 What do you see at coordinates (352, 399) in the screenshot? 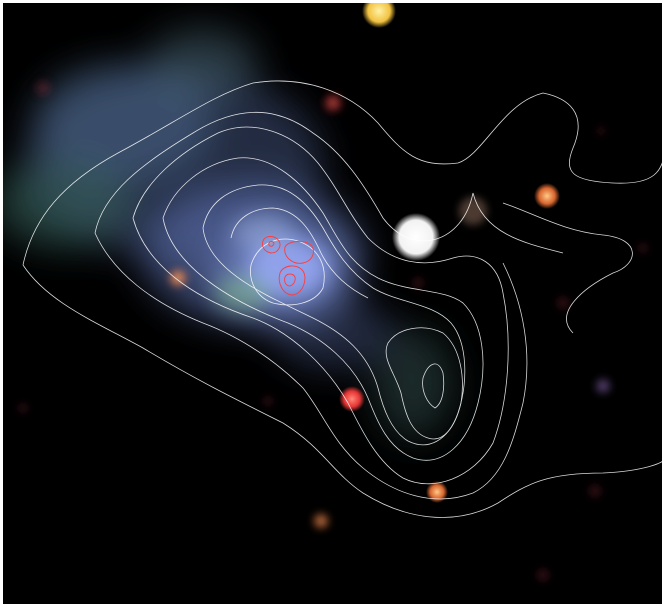
I see `red-star` at bounding box center [352, 399].